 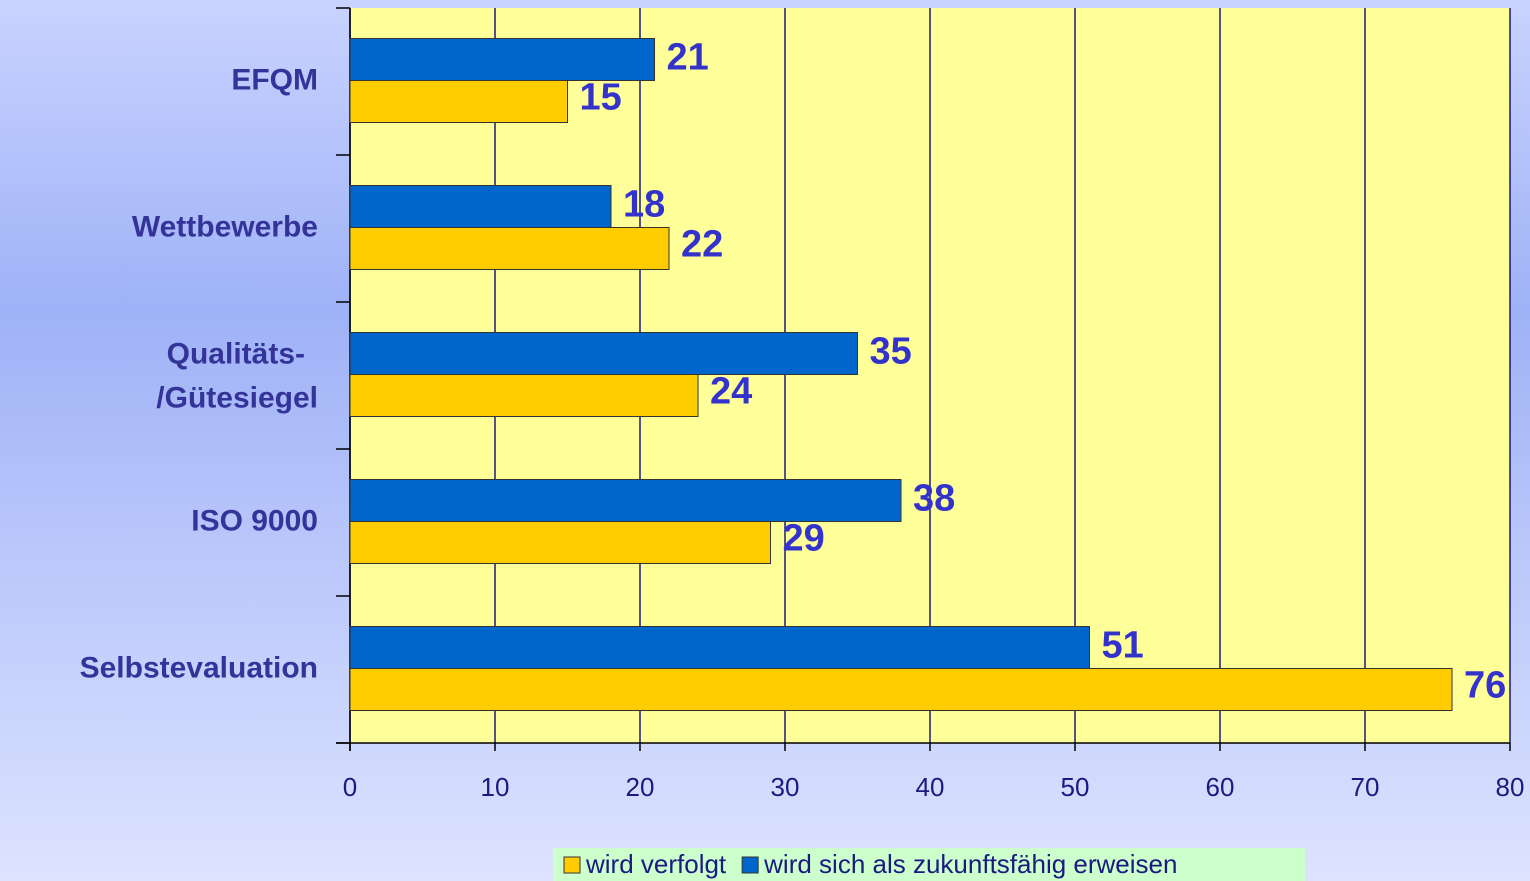 I want to click on x-tick-label: 20, so click(x=640, y=787).